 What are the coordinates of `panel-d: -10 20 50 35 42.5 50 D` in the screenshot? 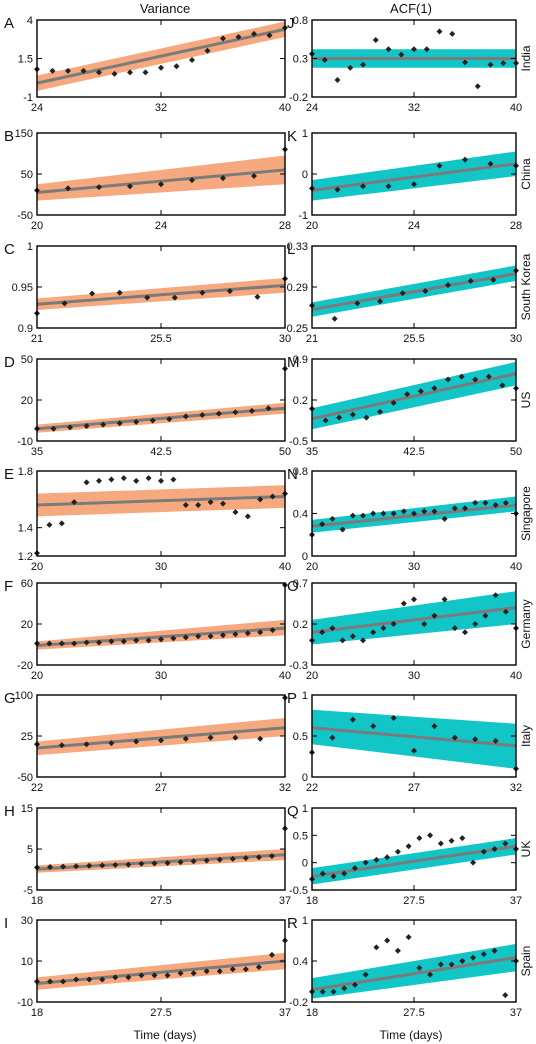 It's located at (147, 406).